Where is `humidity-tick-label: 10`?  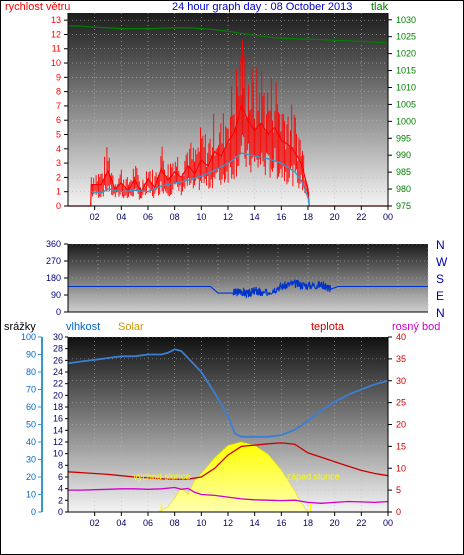
humidity-tick-label: 10 is located at coordinates (58, 454).